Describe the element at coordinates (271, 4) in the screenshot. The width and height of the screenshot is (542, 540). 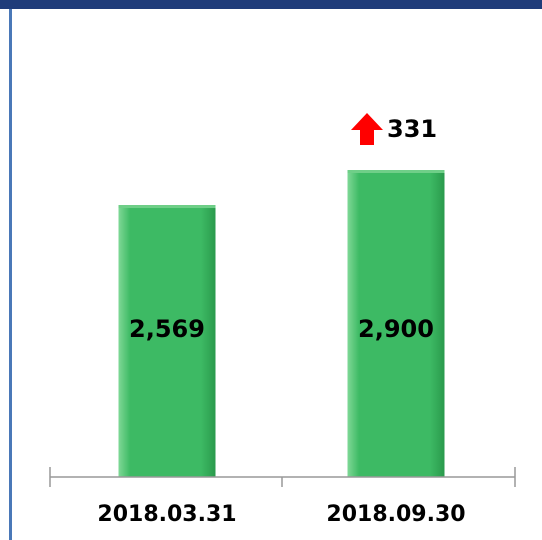
I see `top-border` at that location.